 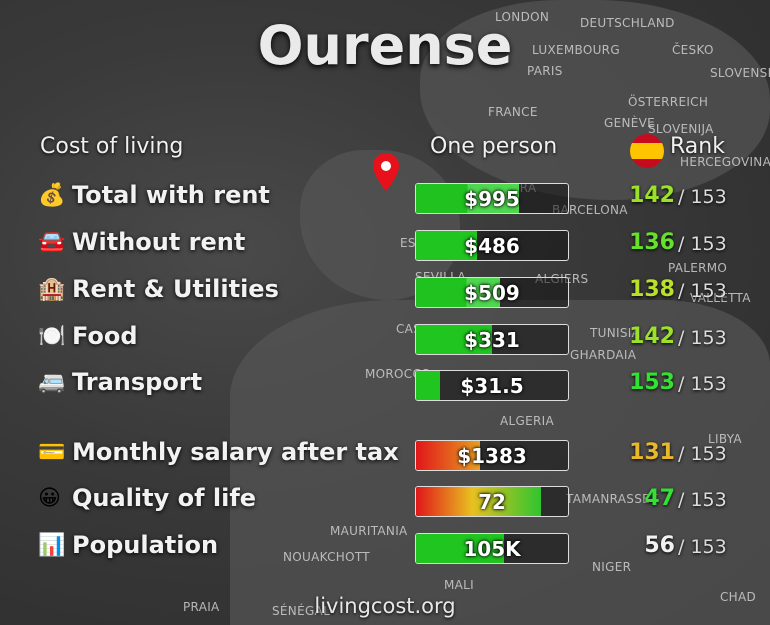 I want to click on rank: 56, so click(x=659, y=545).